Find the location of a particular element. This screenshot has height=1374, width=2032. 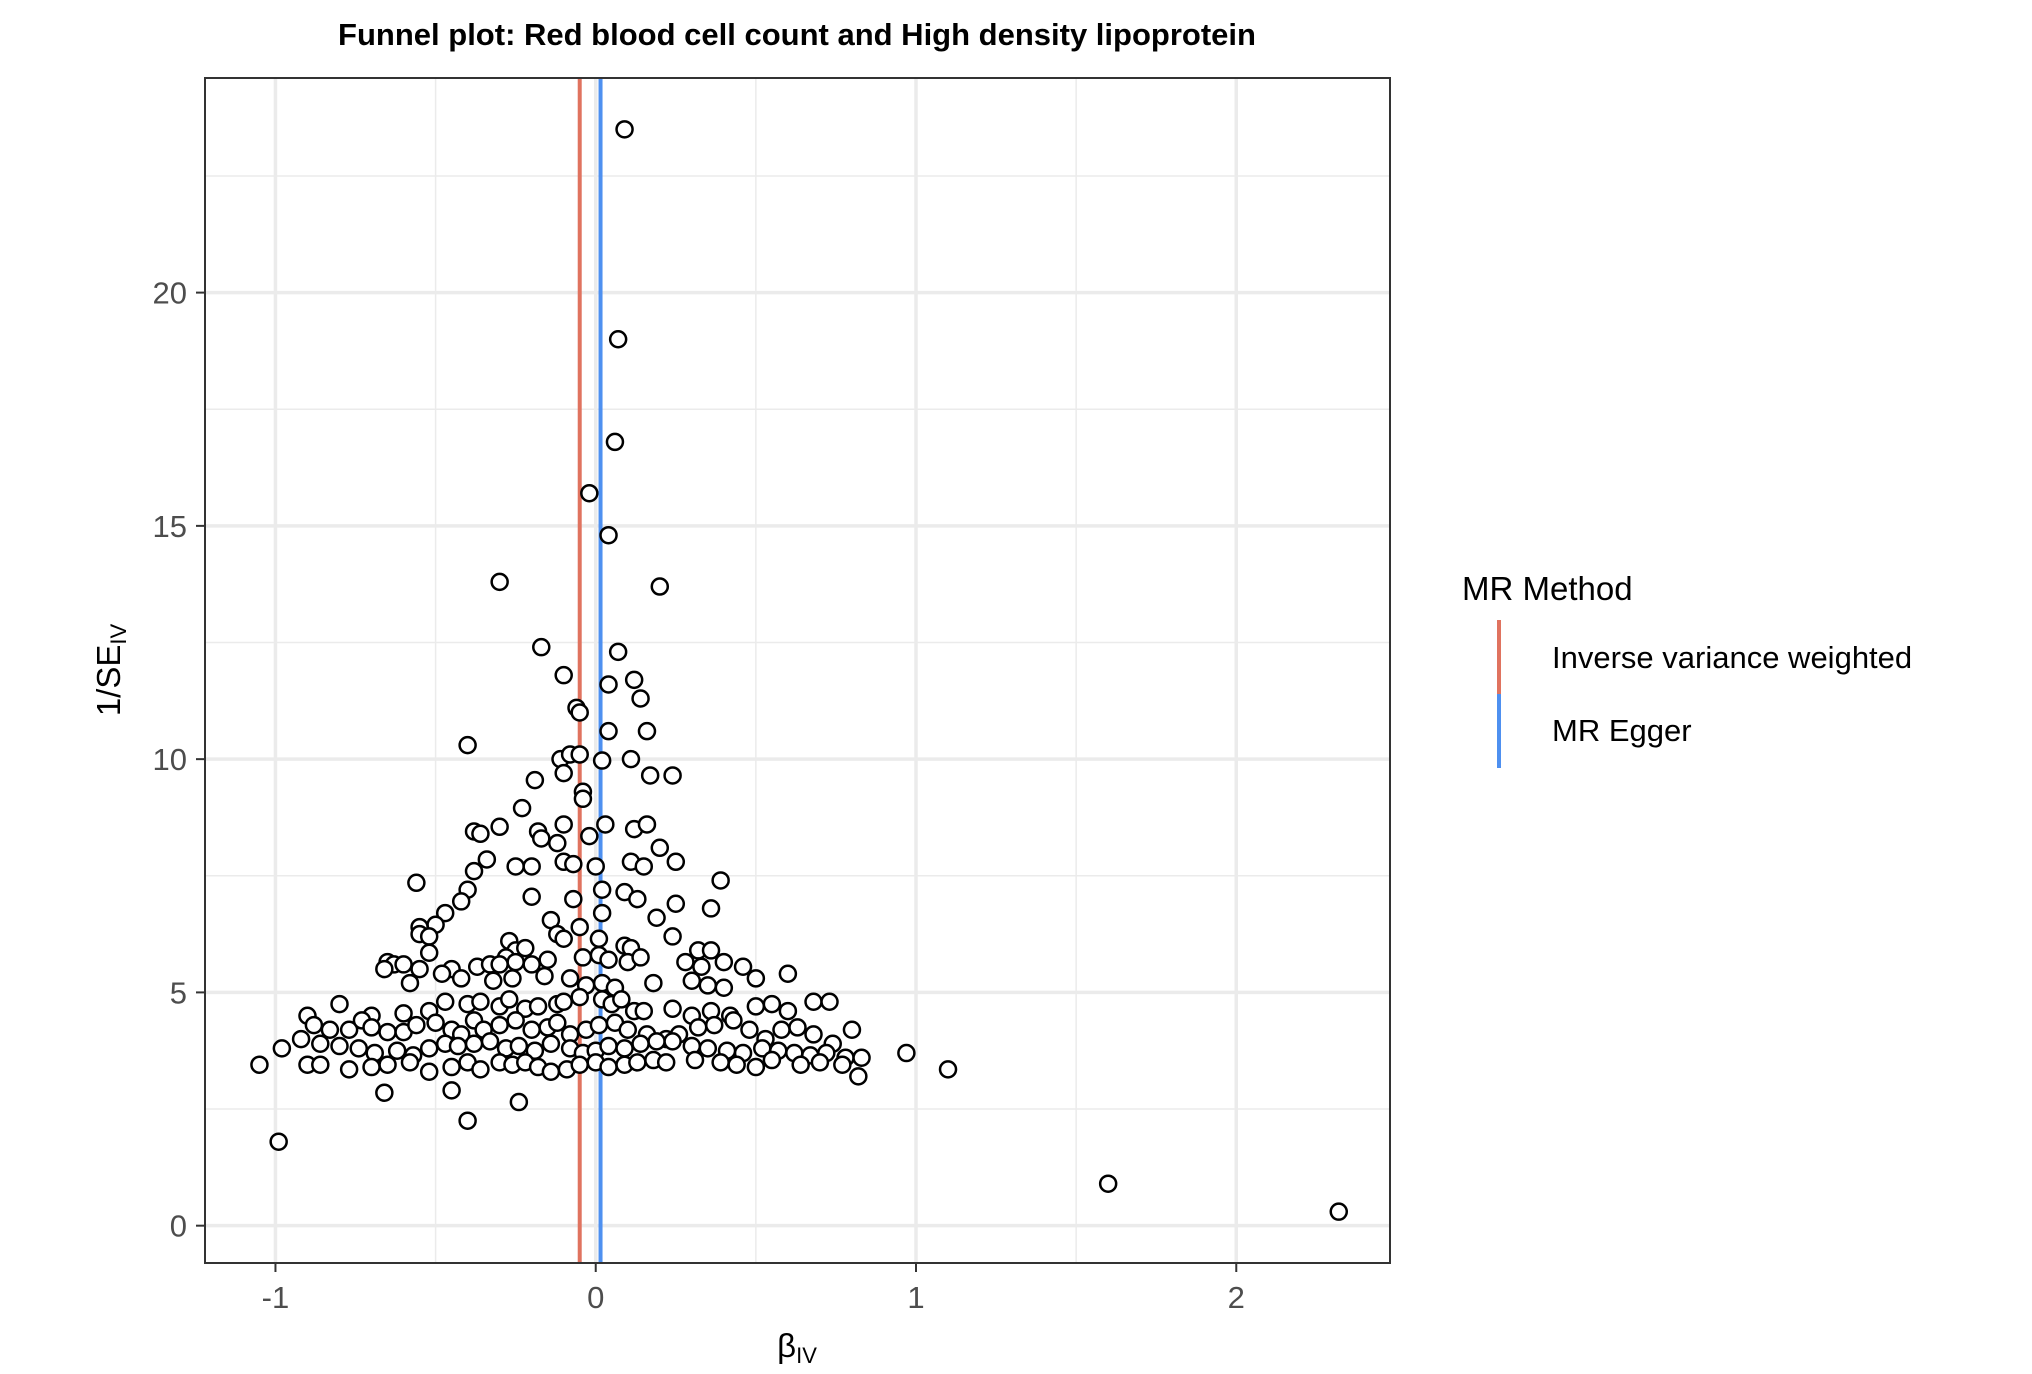

y-tick-label: 15 is located at coordinates (170, 526).